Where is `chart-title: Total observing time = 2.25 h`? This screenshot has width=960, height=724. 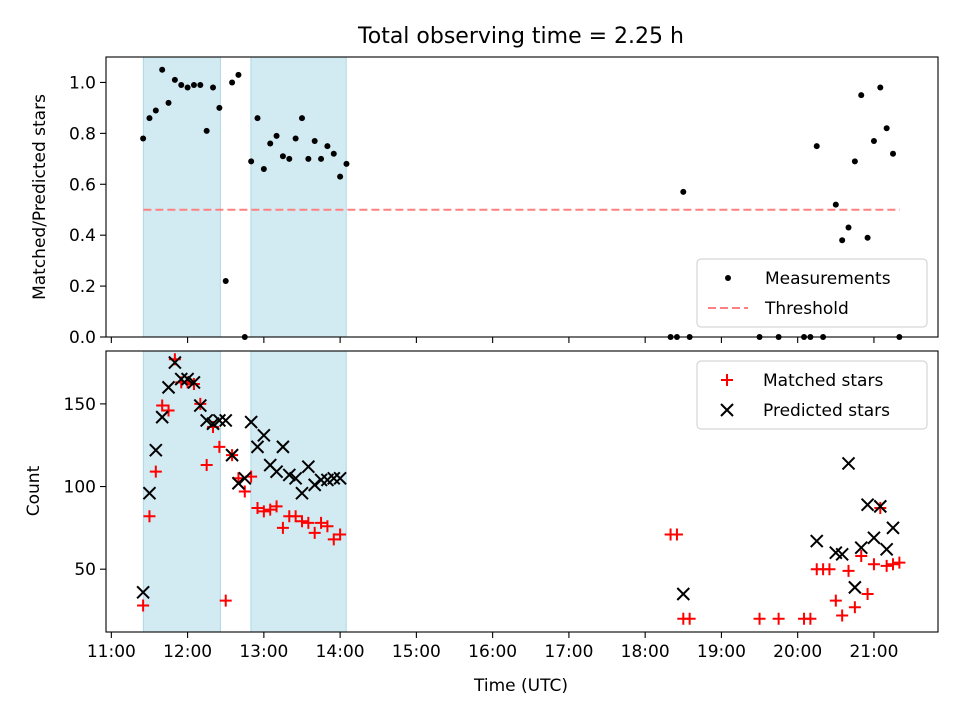
chart-title: Total observing time = 2.25 h is located at coordinates (520, 36).